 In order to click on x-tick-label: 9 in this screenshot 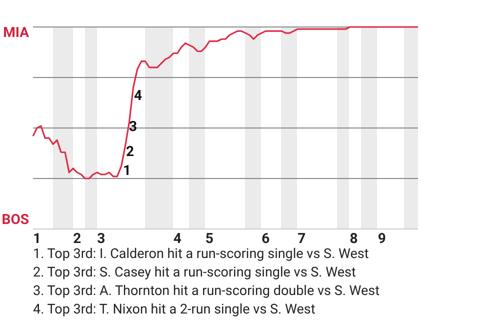, I will do `click(382, 239)`.